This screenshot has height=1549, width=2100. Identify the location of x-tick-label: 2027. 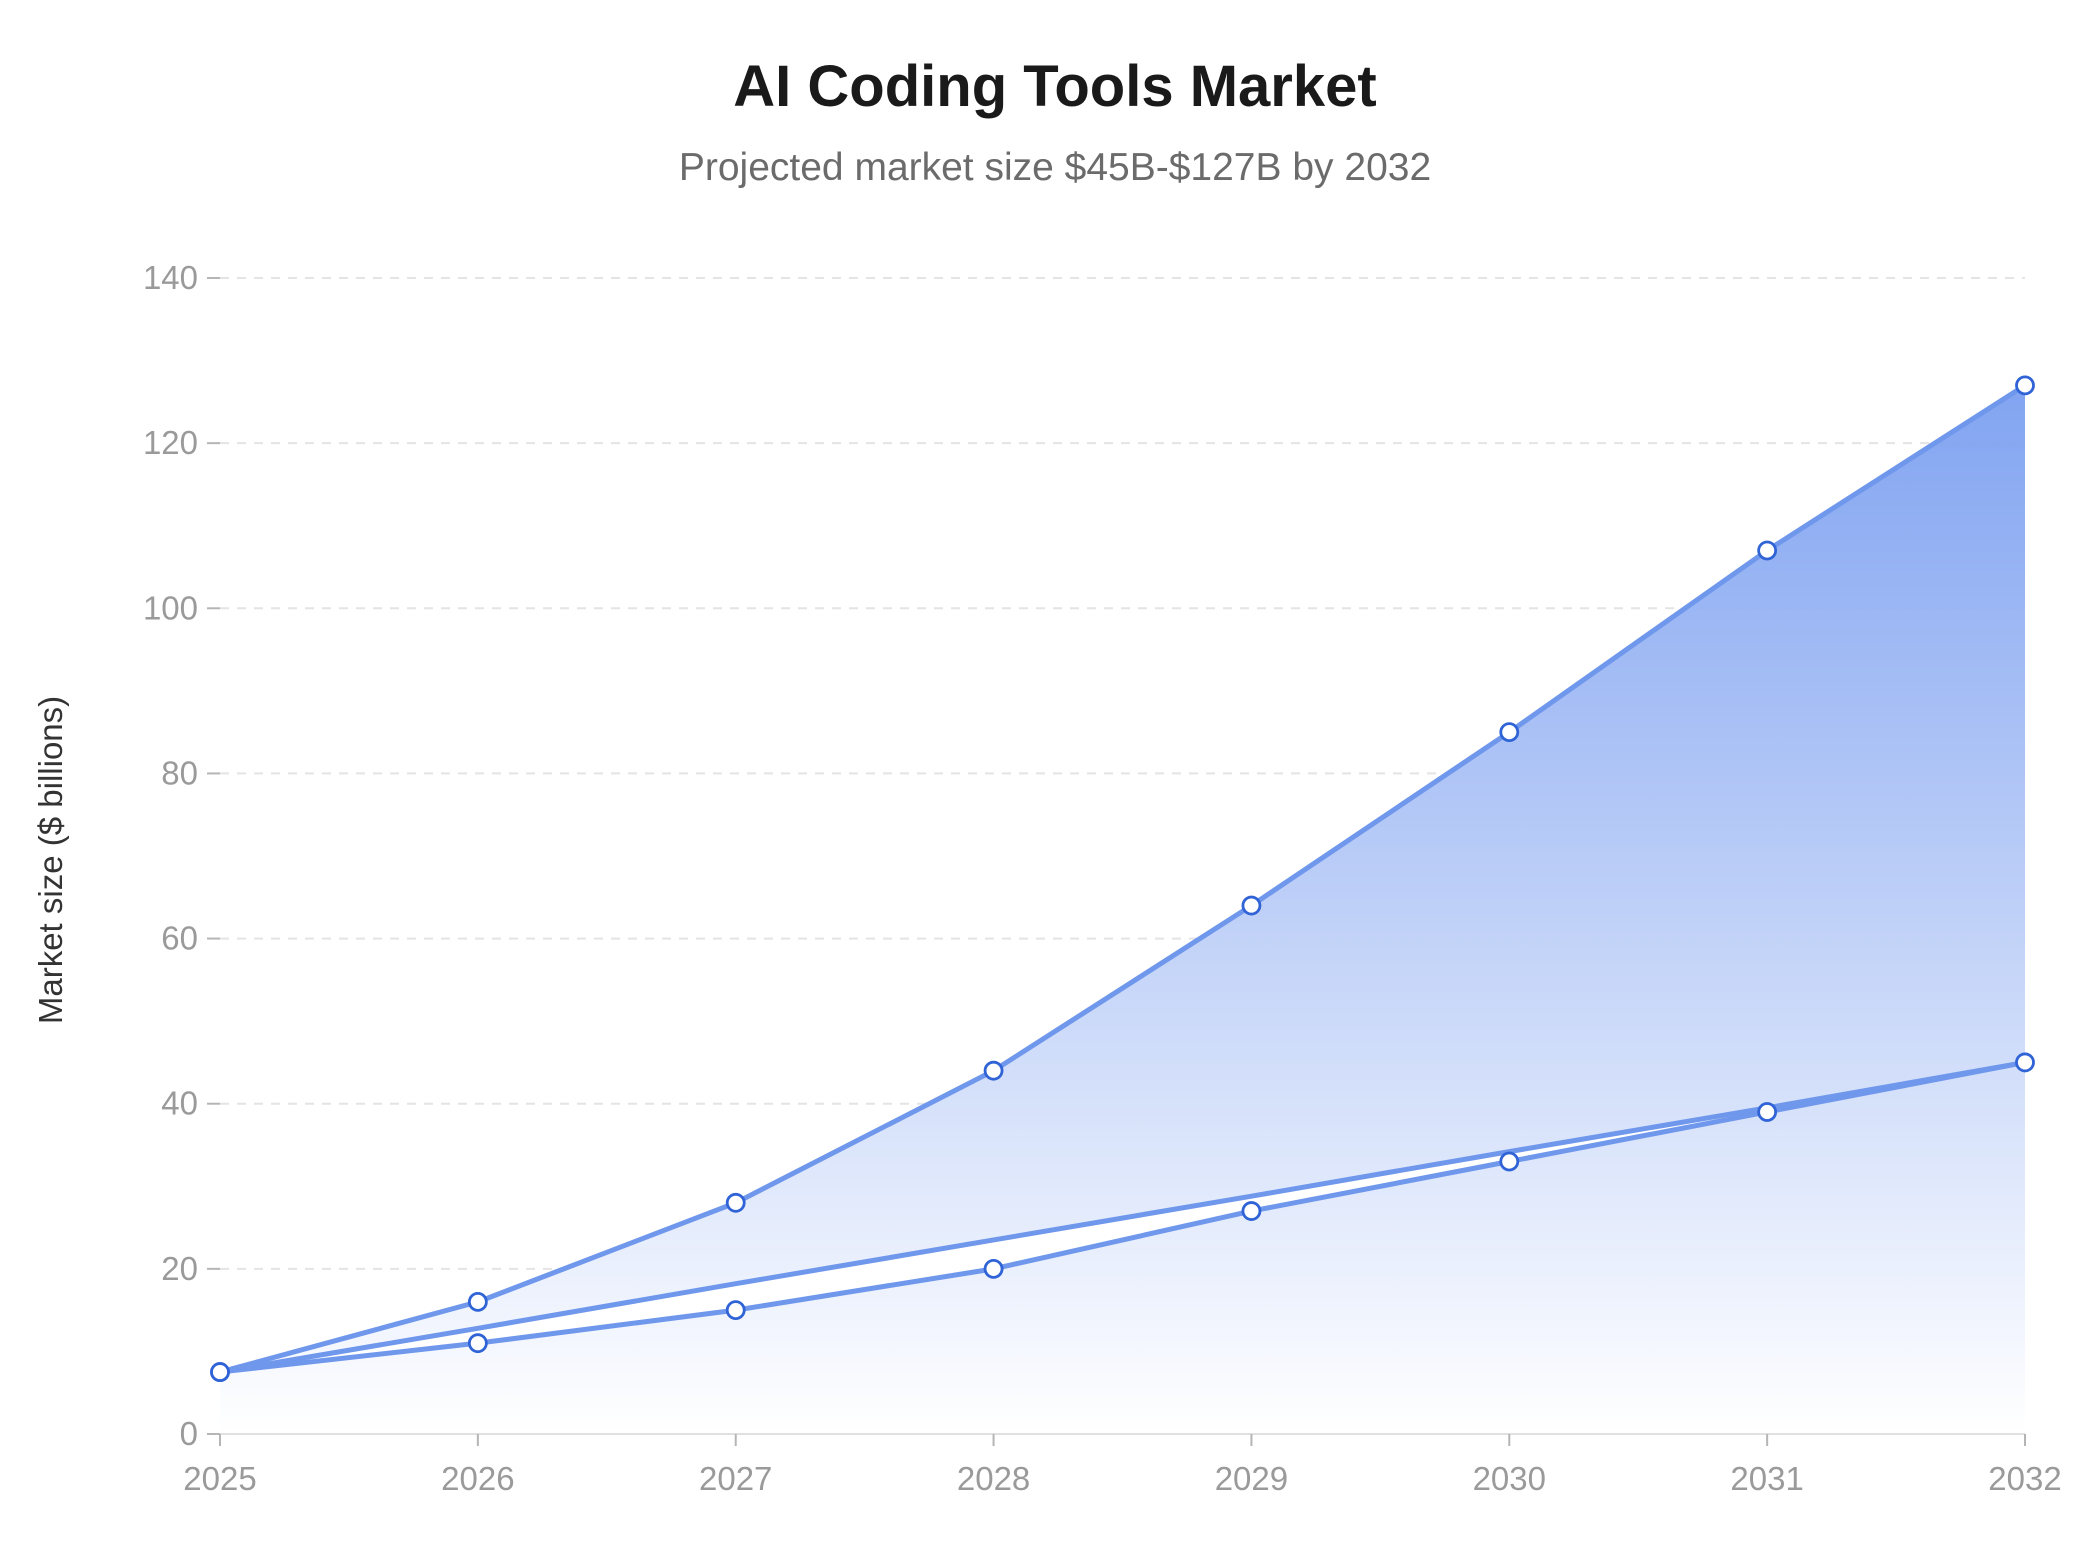
(735, 1478).